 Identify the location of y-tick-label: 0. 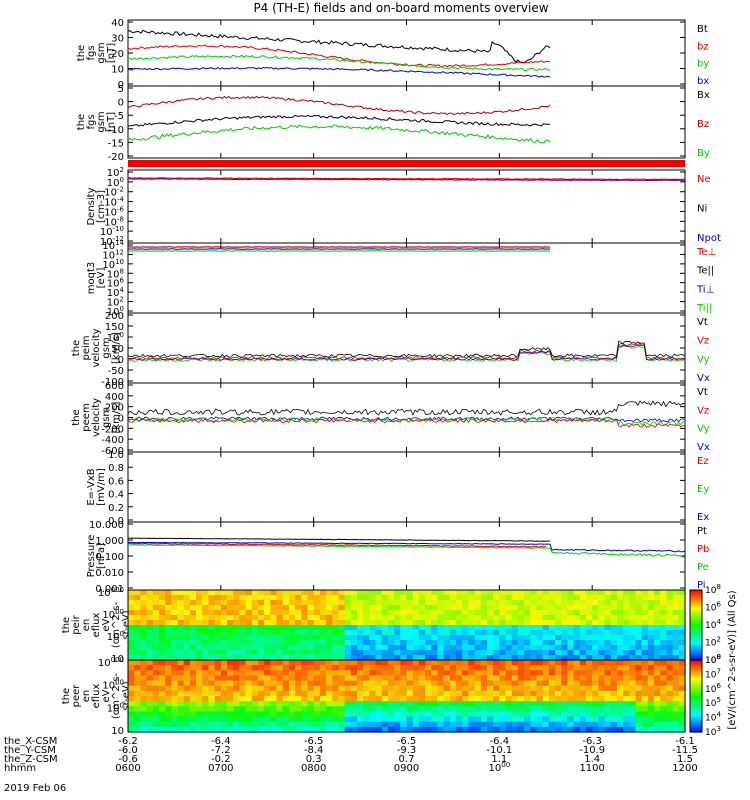
(121, 85).